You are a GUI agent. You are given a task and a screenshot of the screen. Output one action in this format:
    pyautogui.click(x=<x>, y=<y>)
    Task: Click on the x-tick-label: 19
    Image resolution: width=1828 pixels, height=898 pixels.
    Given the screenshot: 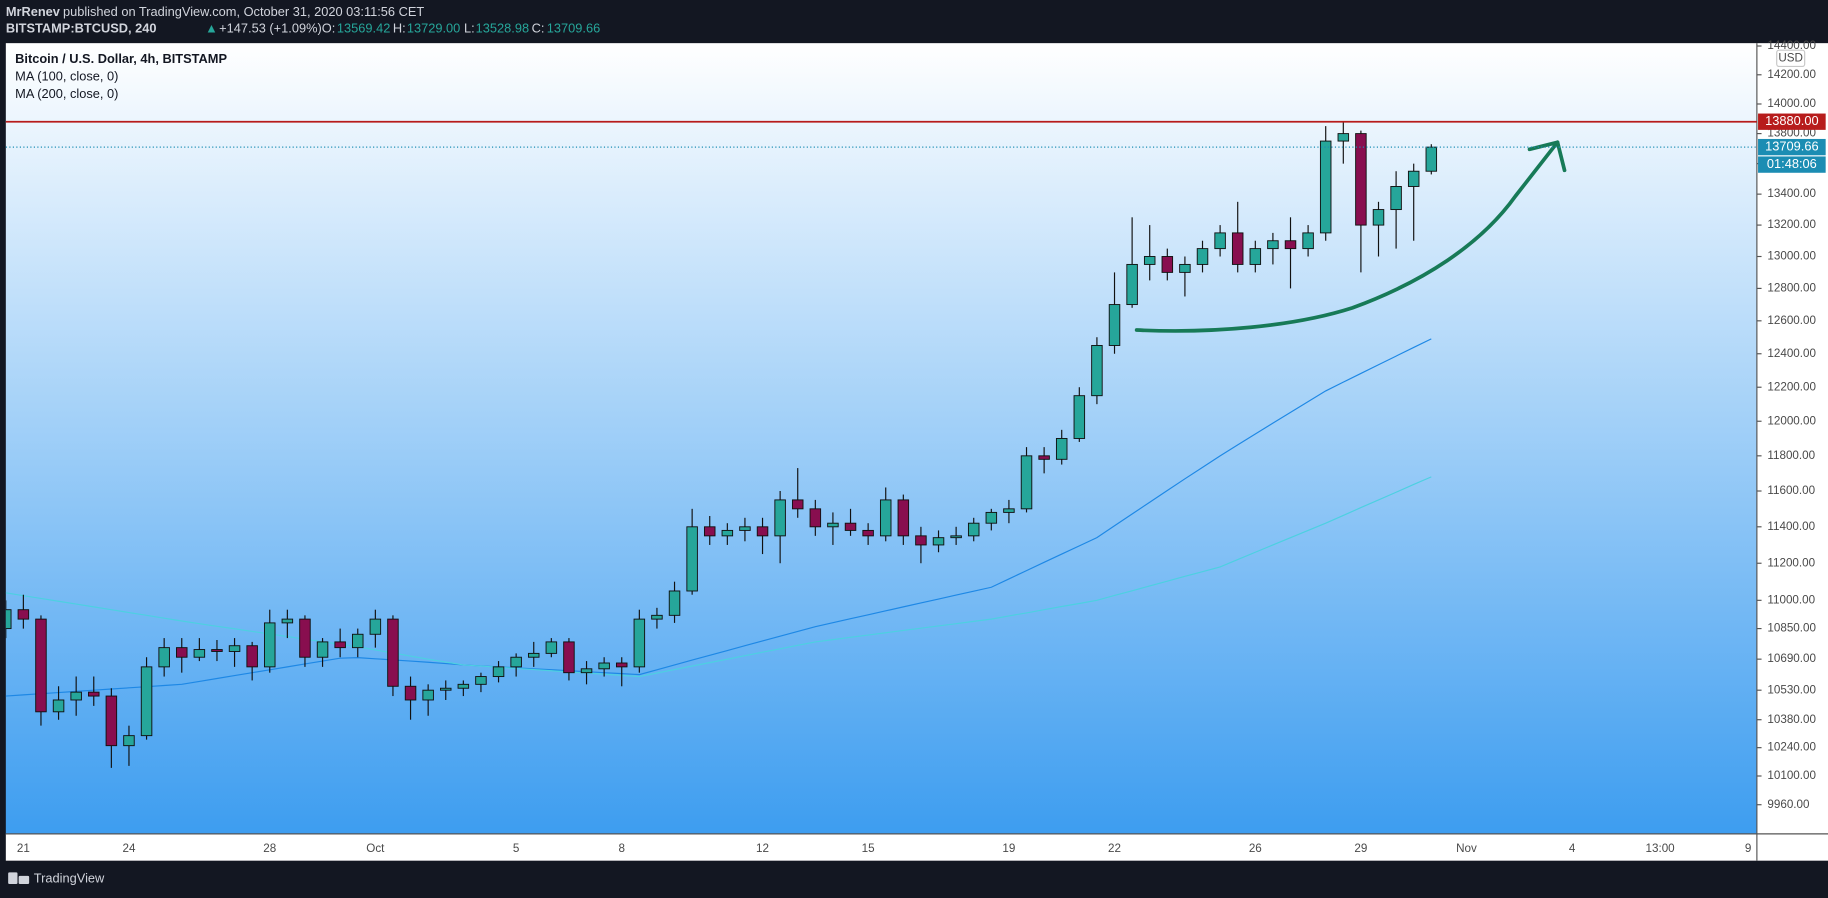 What is the action you would take?
    pyautogui.click(x=1008, y=848)
    